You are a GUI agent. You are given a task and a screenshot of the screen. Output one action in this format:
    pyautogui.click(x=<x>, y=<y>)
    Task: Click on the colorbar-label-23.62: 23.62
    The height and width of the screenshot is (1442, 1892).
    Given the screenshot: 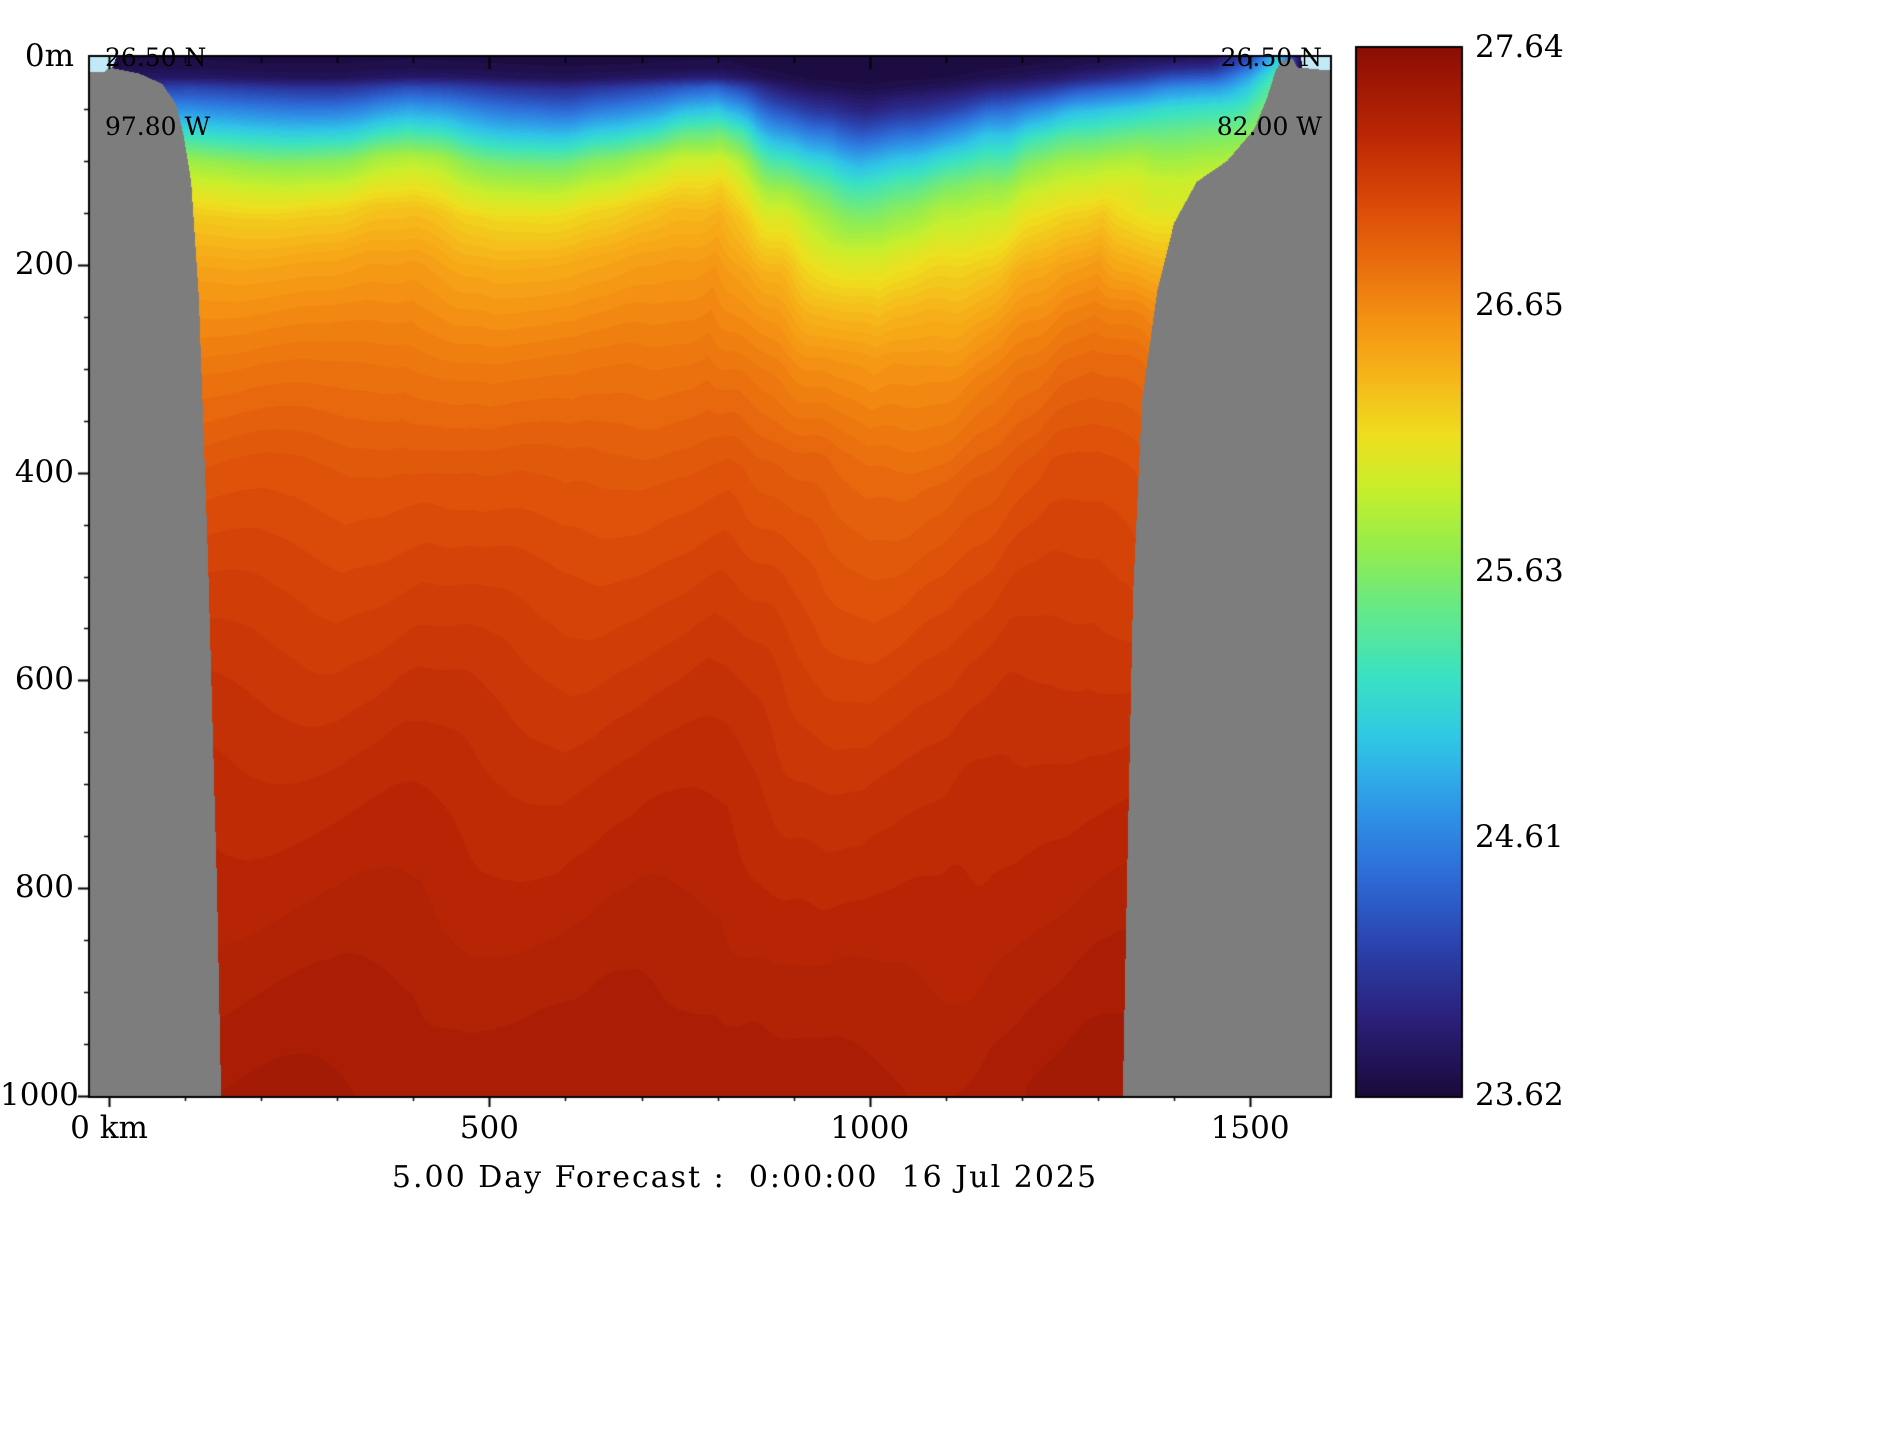 What is the action you would take?
    pyautogui.click(x=1519, y=1095)
    